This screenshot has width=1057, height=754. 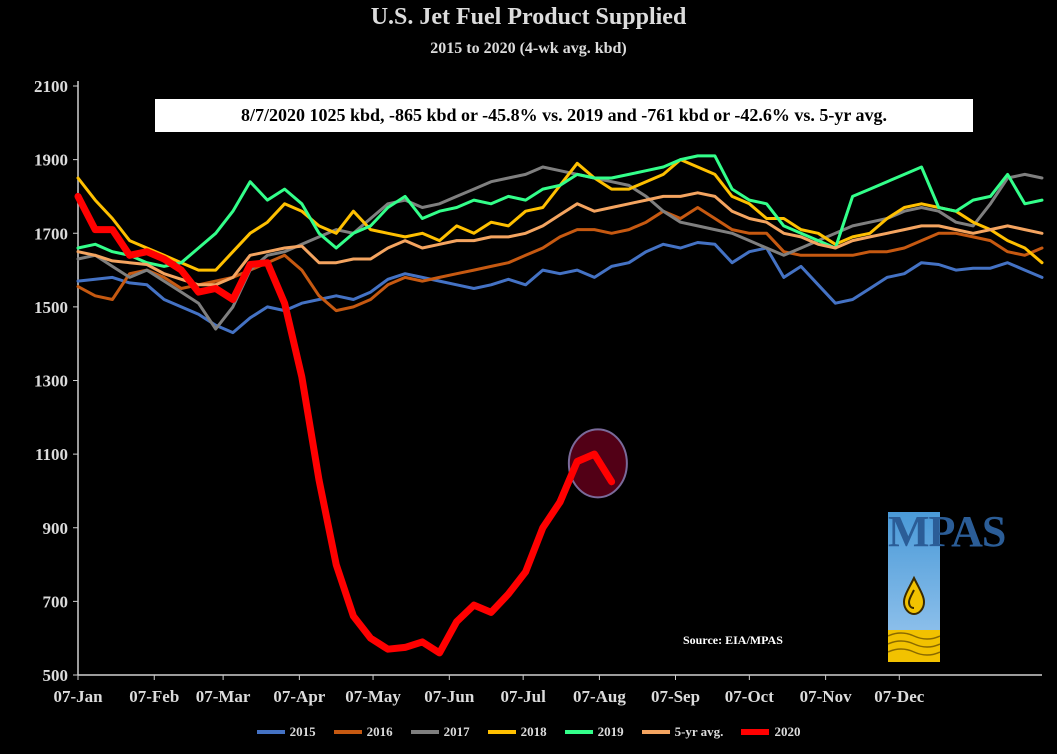 I want to click on chart-subtitle: 2015 to 2020 (4-wk avg. kbd), so click(x=528, y=48).